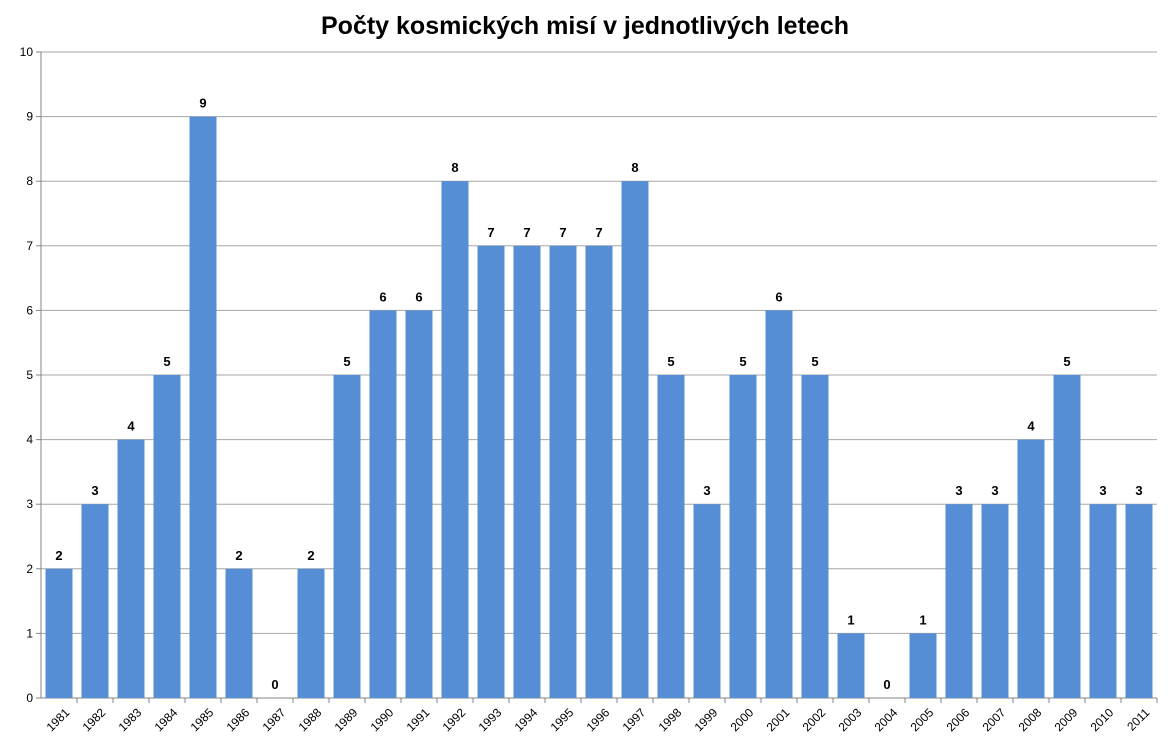  What do you see at coordinates (346, 361) in the screenshot?
I see `data-label-1989: 5` at bounding box center [346, 361].